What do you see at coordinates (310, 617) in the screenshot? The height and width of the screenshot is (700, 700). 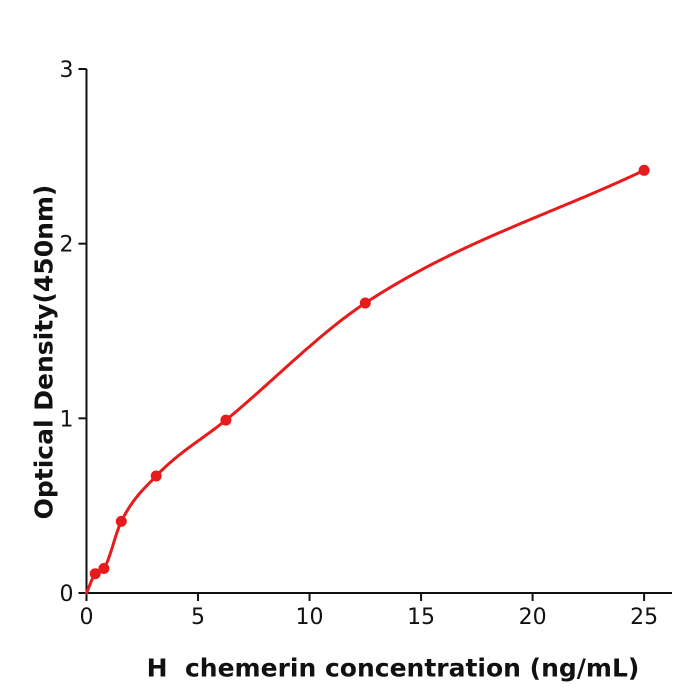 I see `x-tick-label: 10` at bounding box center [310, 617].